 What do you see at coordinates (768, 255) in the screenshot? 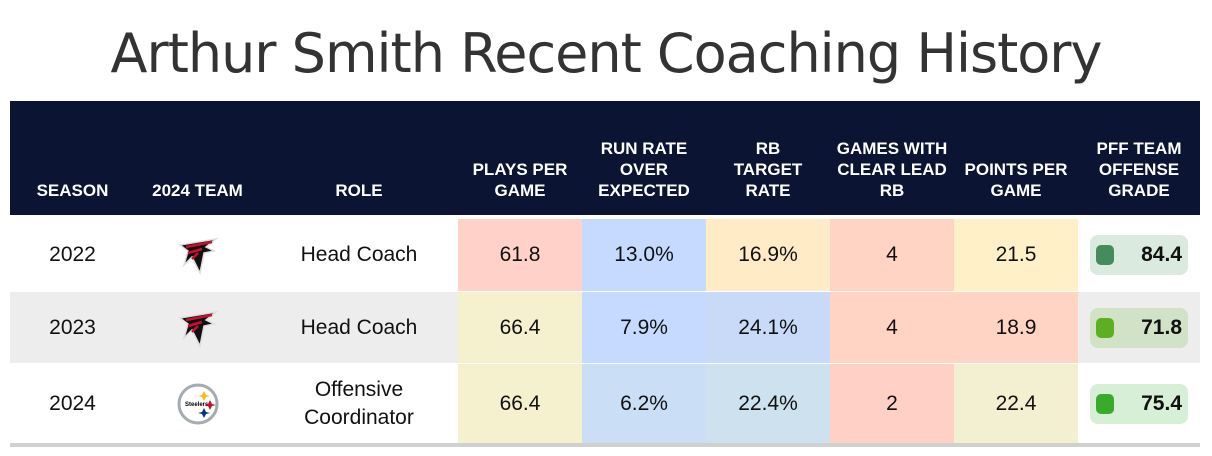
I see `rb-target-rate-cell: 16.9%` at bounding box center [768, 255].